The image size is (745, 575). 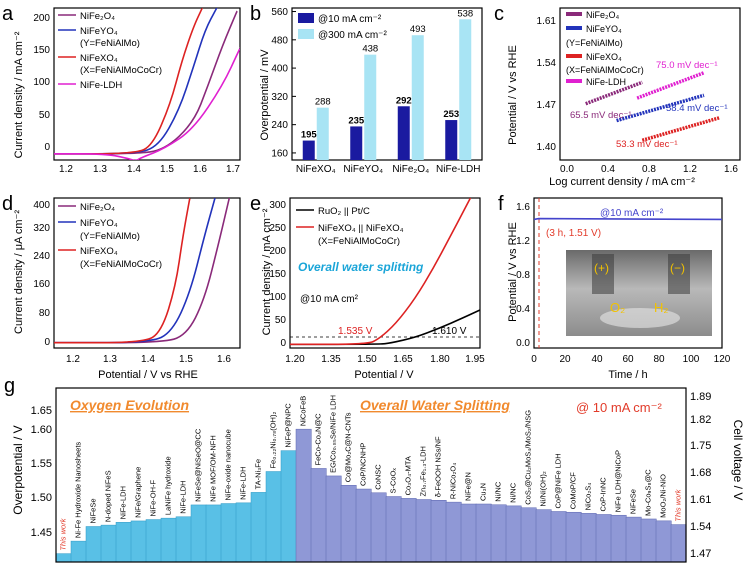 I want to click on ows-bar-label: This work, so click(x=677, y=504).